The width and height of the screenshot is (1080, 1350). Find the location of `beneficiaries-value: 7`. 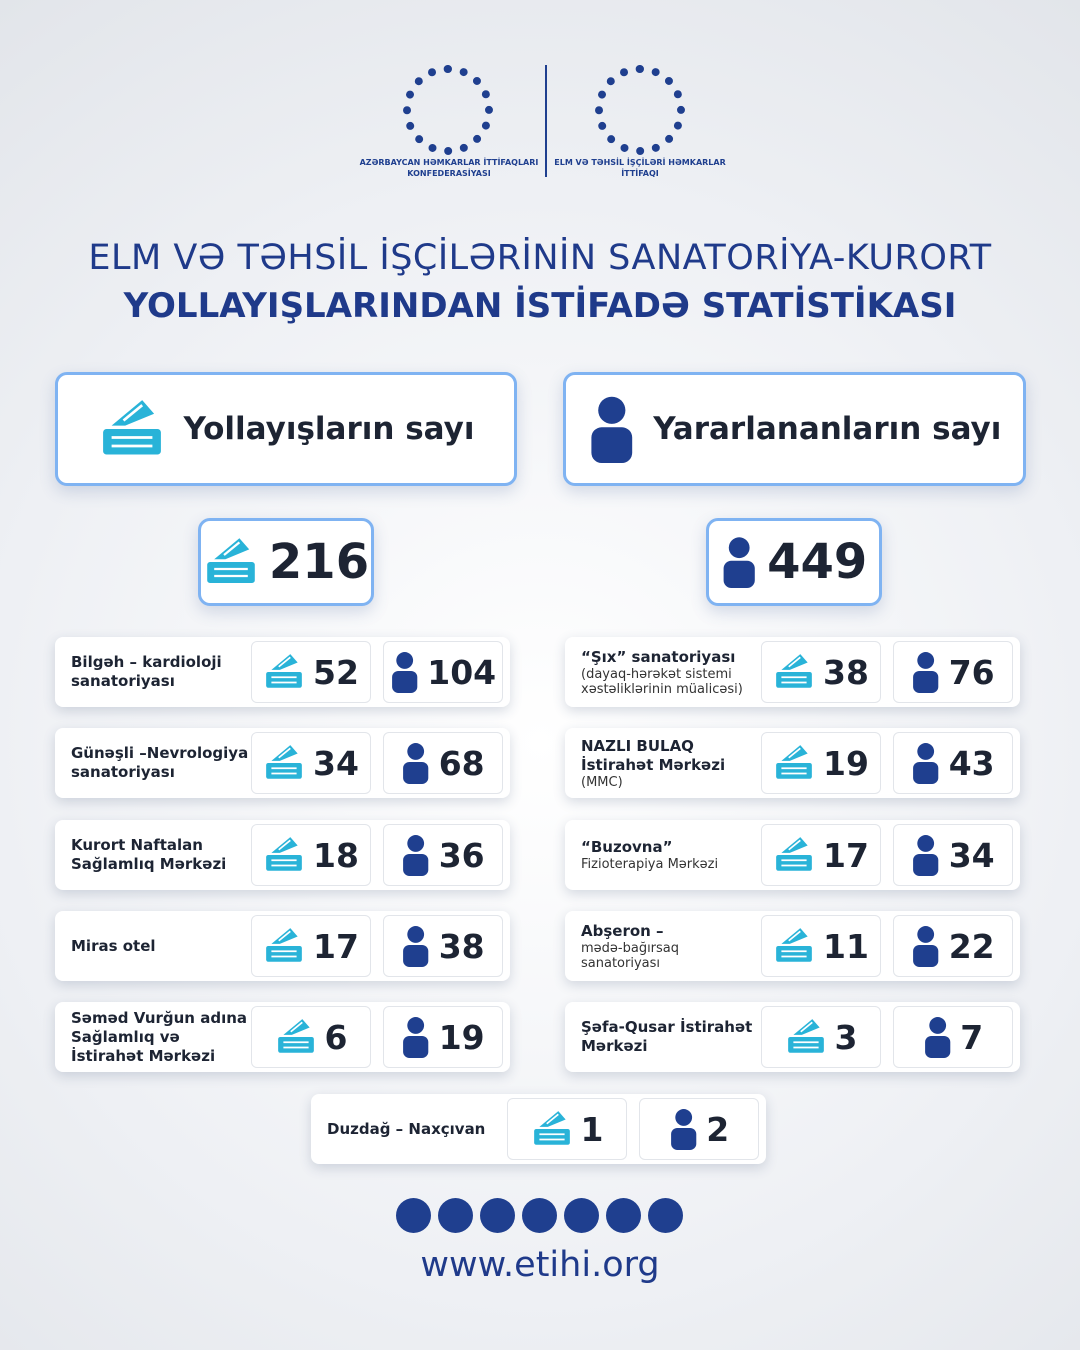

beneficiaries-value: 7 is located at coordinates (972, 1037).